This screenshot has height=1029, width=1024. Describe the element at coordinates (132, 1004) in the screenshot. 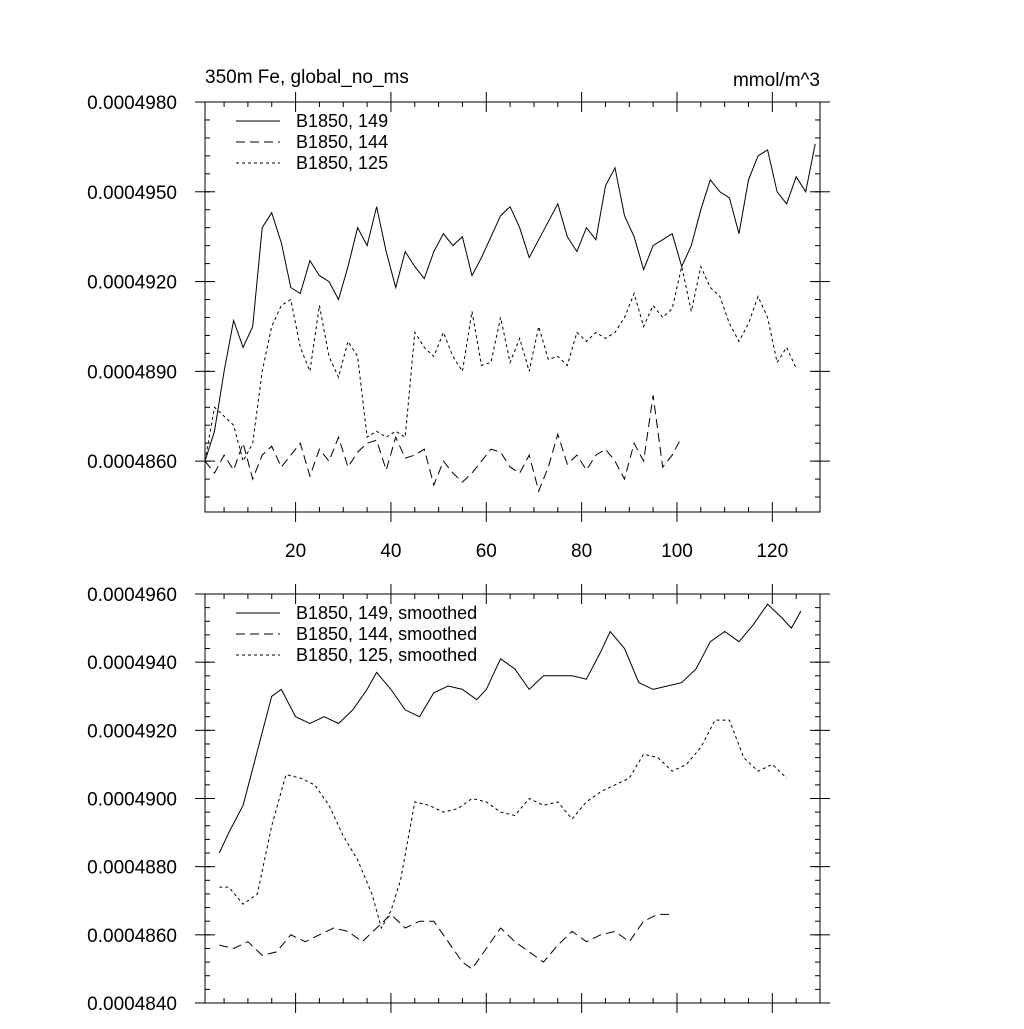

I see `y-tick-label: 0.0004840` at that location.